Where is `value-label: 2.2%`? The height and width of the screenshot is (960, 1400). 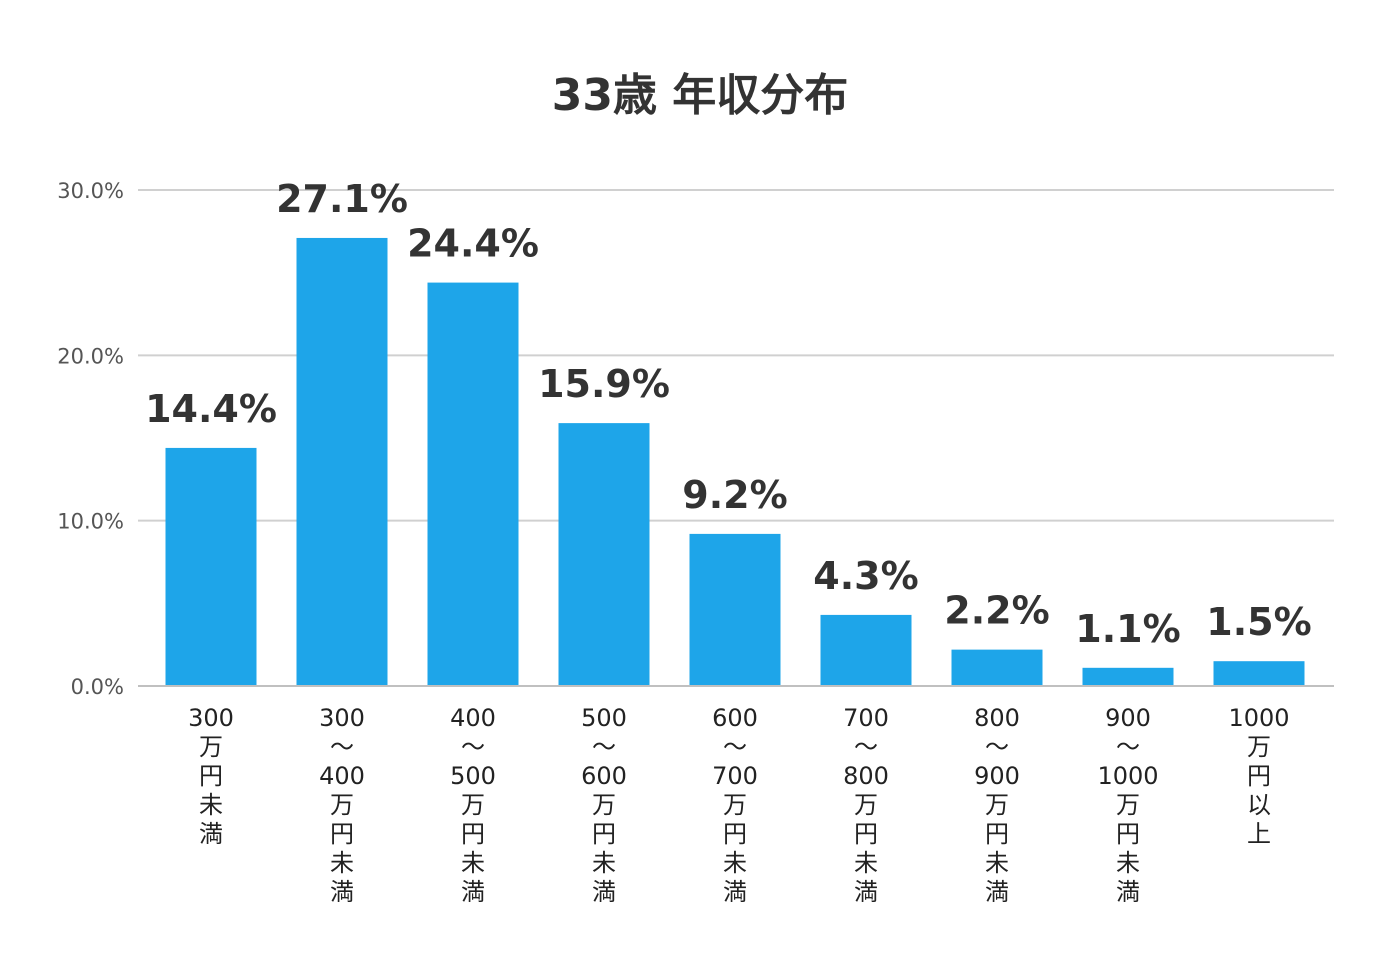 value-label: 2.2% is located at coordinates (996, 611).